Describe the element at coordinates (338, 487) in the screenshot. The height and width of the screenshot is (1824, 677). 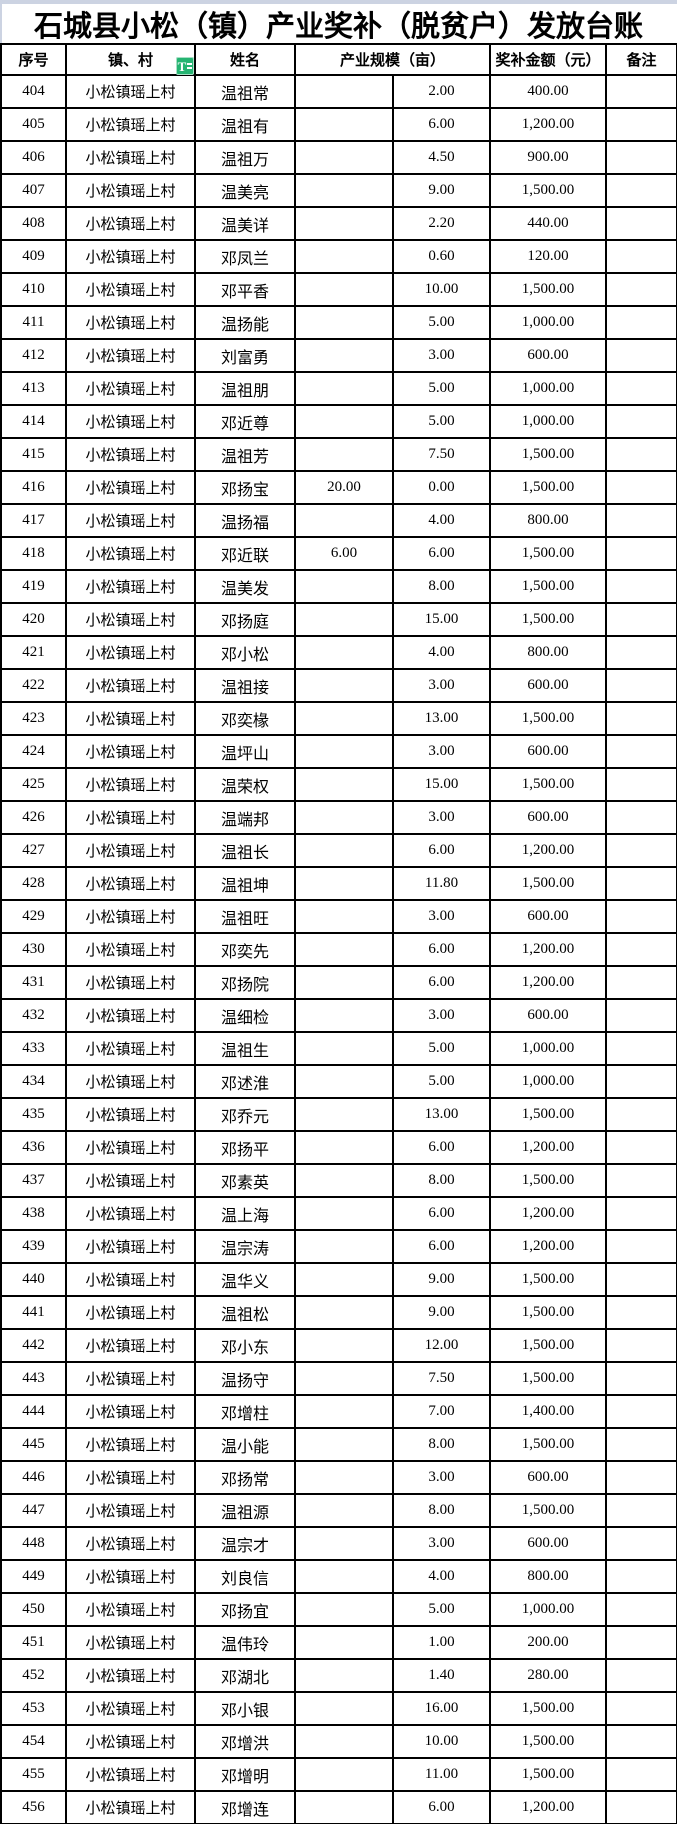
I see `table-row: 416 小松镇瑶上村 邓扬宝 20.00 0.00 1,500.00` at that location.